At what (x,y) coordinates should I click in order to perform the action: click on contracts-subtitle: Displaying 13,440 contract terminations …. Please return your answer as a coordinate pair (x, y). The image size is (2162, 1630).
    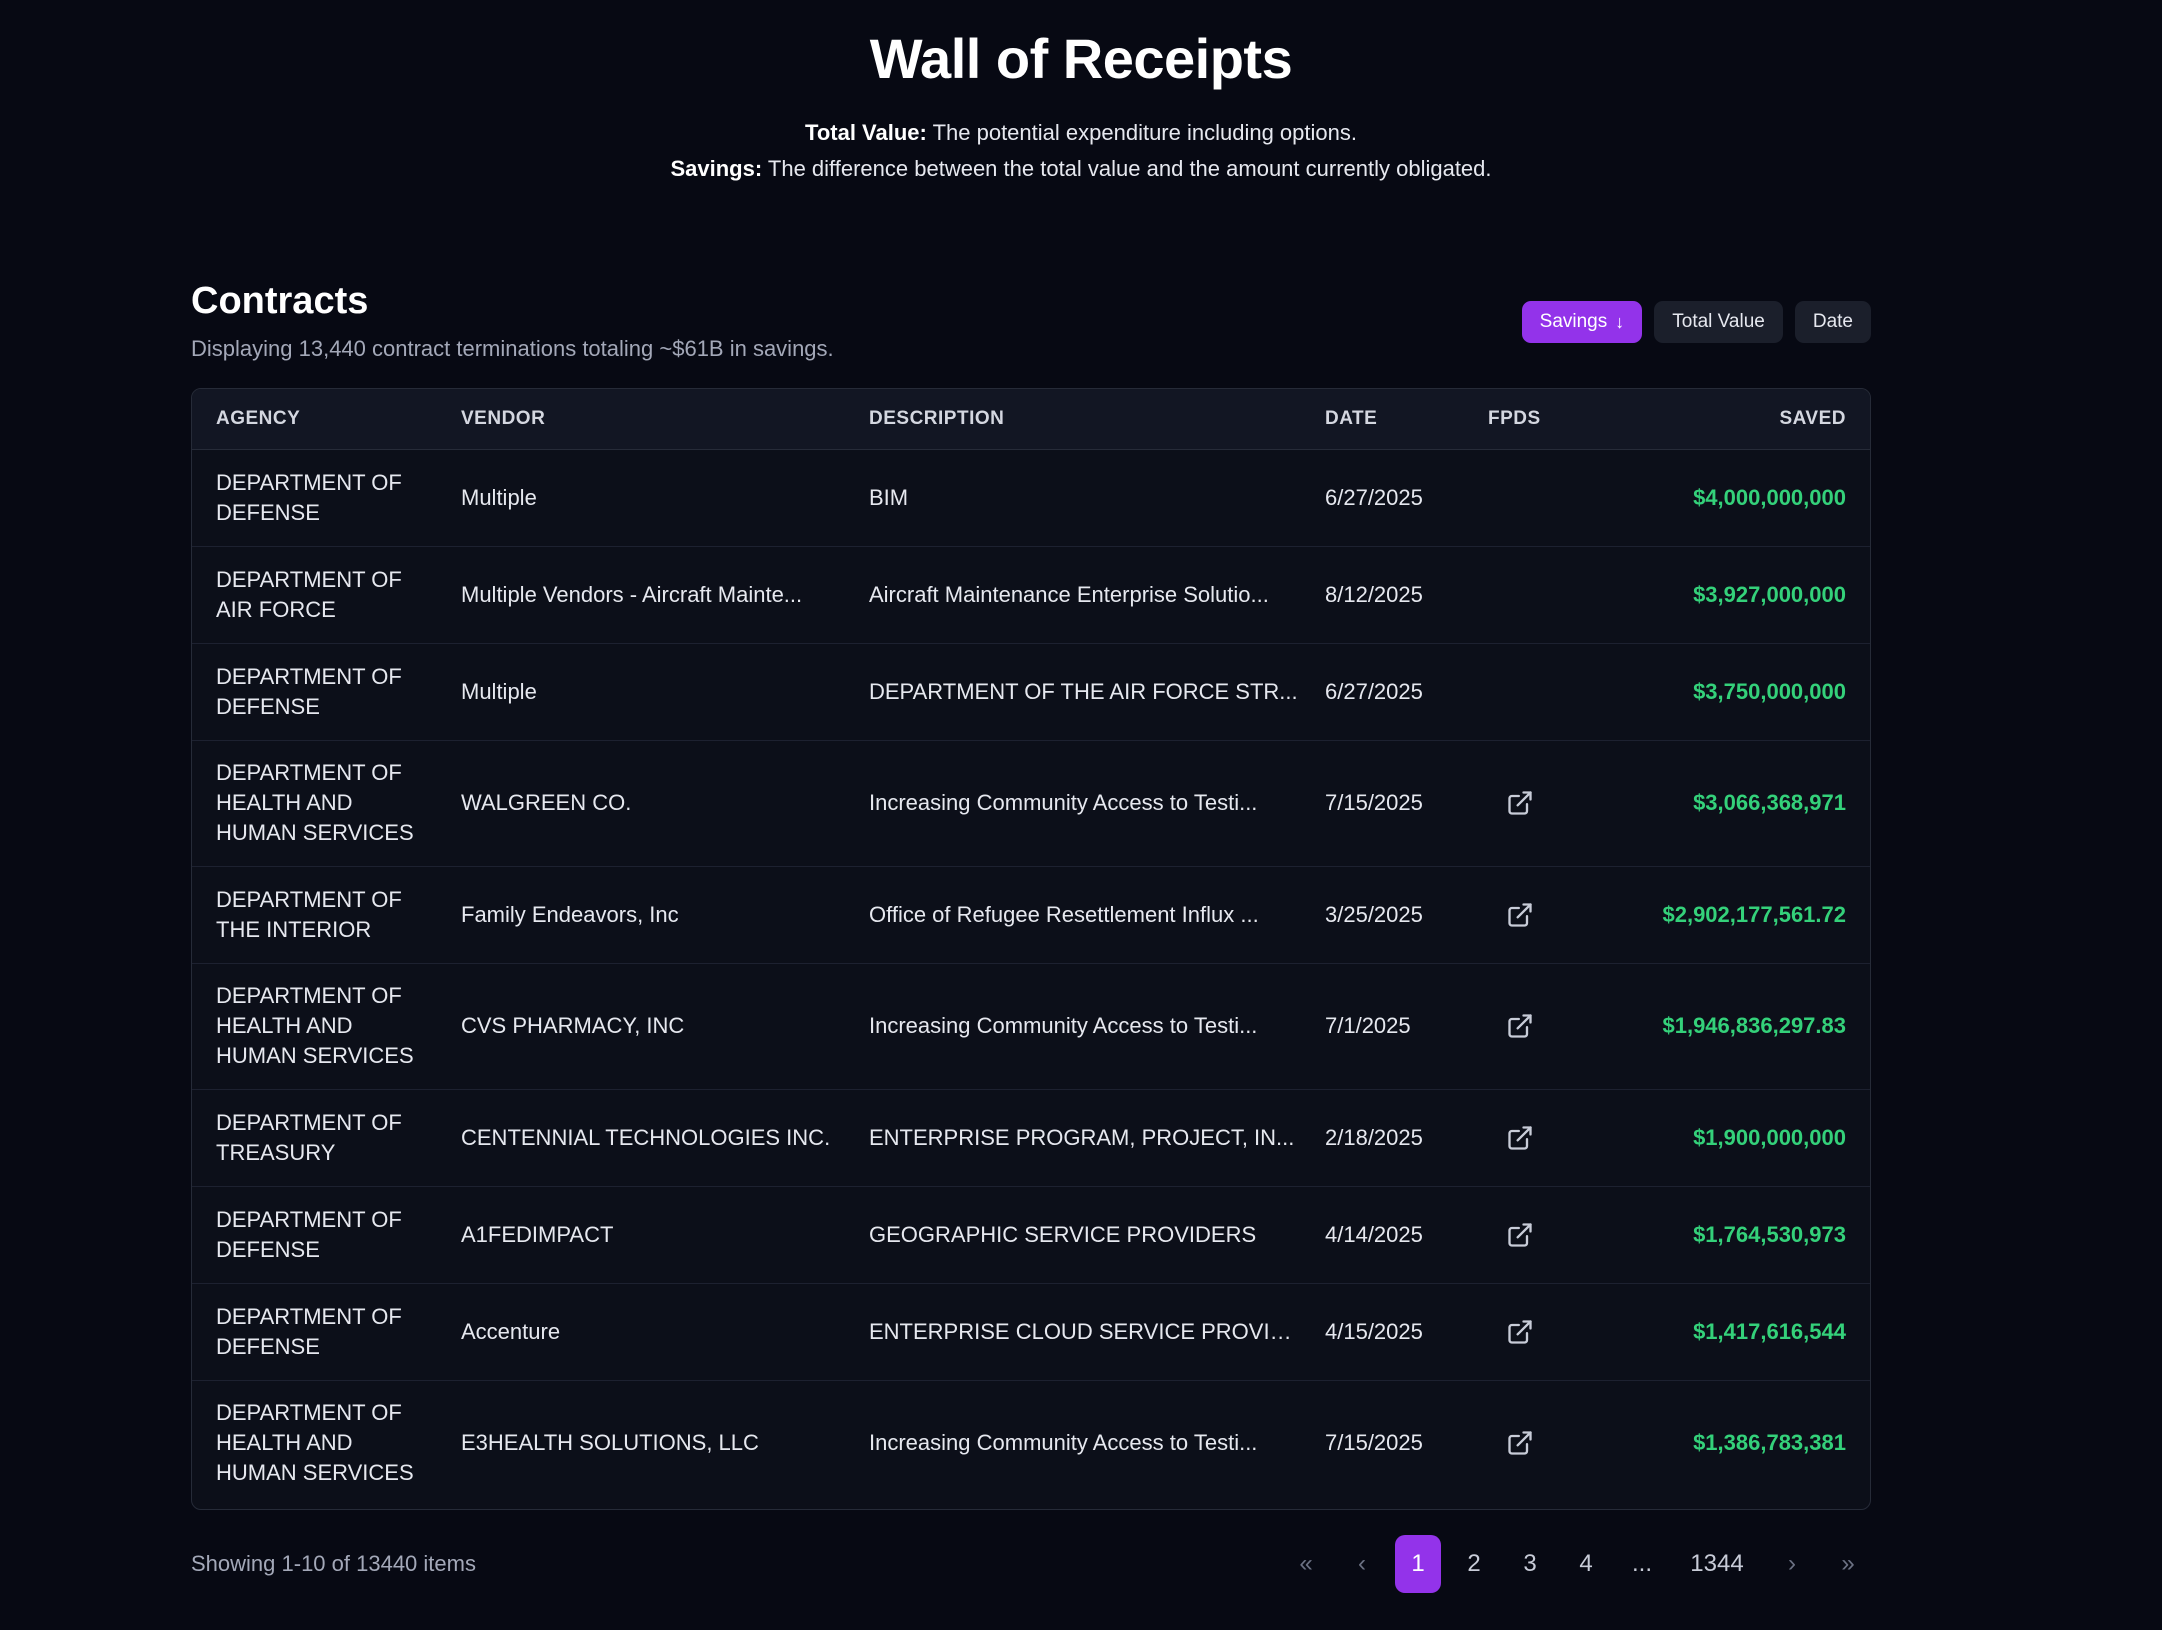
    Looking at the image, I should click on (512, 348).